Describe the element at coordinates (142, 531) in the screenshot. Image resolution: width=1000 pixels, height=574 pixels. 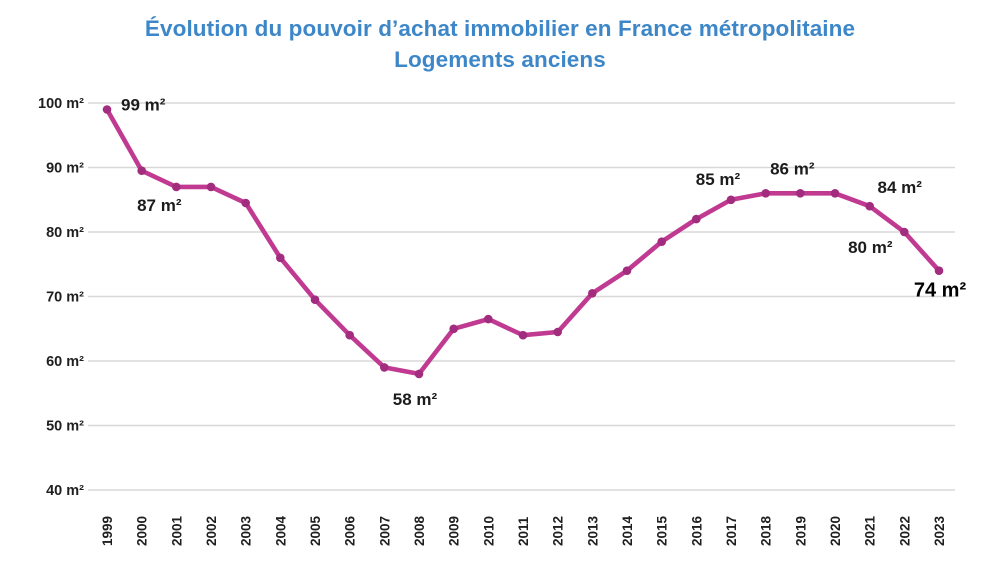
I see `x-axis-tick-label: 2000` at that location.